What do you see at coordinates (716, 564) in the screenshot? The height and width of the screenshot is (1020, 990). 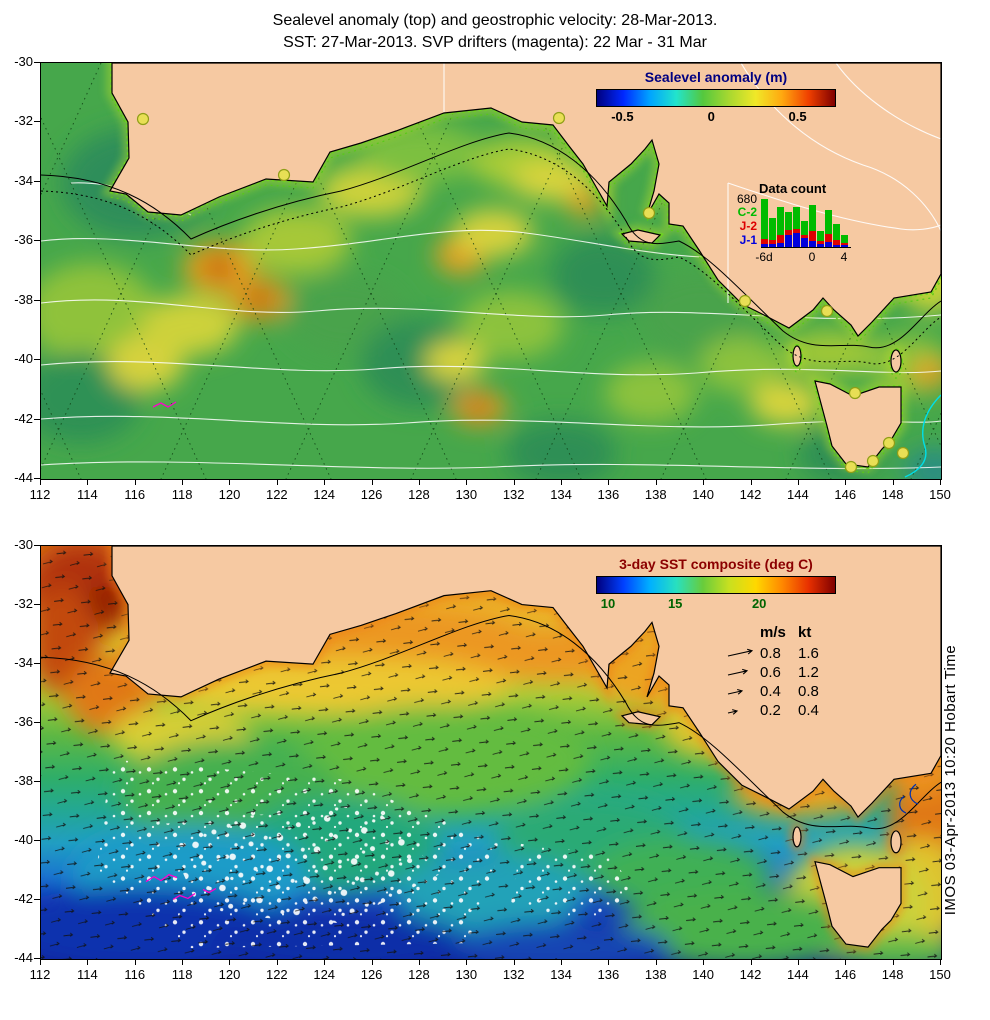 I see `colorbar-title: 3-day SST composite (deg C)` at bounding box center [716, 564].